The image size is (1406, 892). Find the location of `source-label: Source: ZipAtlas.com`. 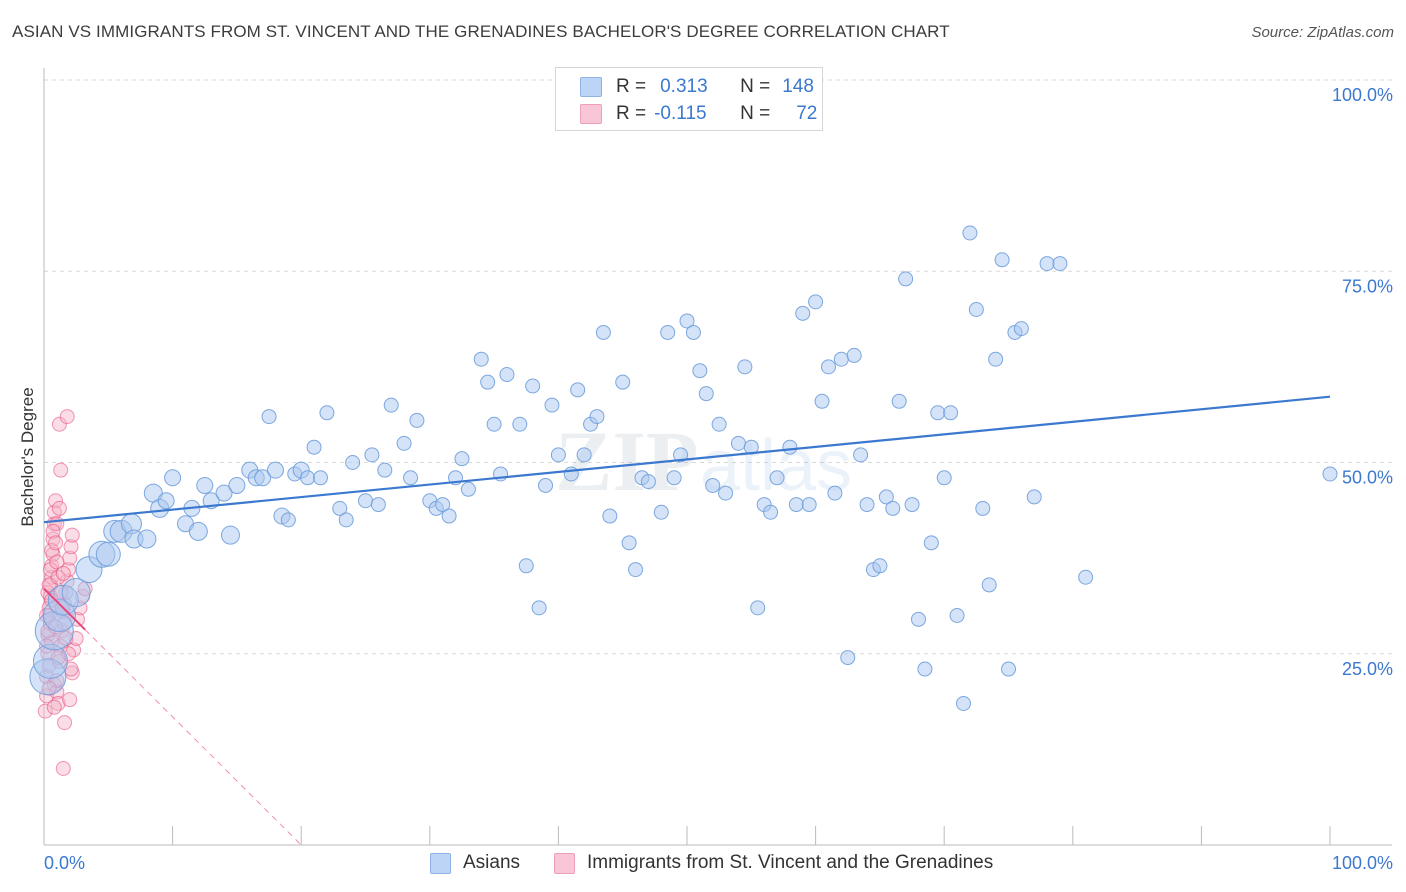

source-label: Source: ZipAtlas.com is located at coordinates (1322, 32).